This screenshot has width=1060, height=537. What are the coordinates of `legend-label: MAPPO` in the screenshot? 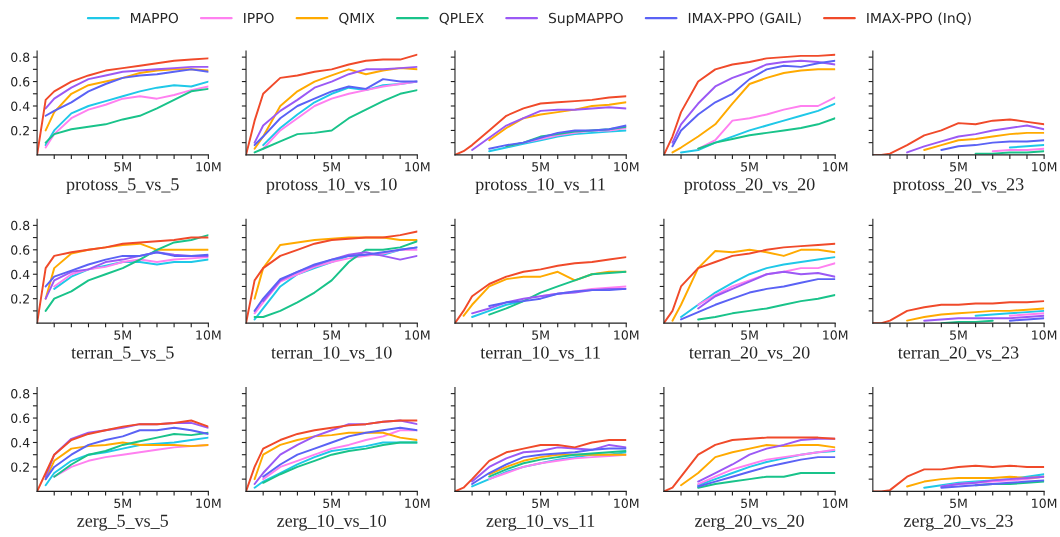 It's located at (155, 18).